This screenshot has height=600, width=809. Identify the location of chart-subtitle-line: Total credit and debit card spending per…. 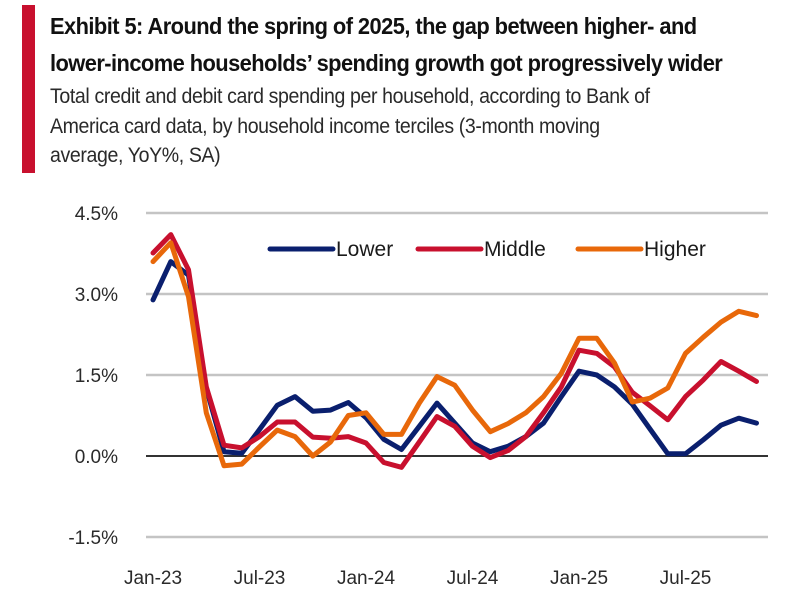
(350, 96).